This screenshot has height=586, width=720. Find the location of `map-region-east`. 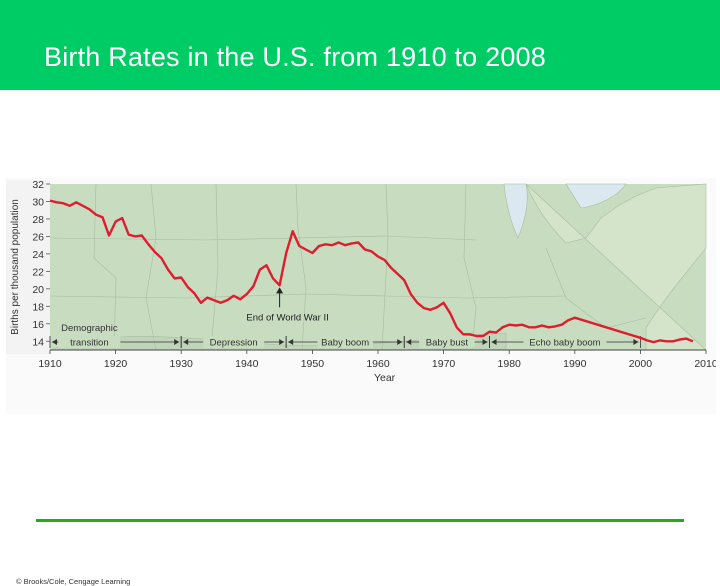

map-region-east is located at coordinates (616, 267).